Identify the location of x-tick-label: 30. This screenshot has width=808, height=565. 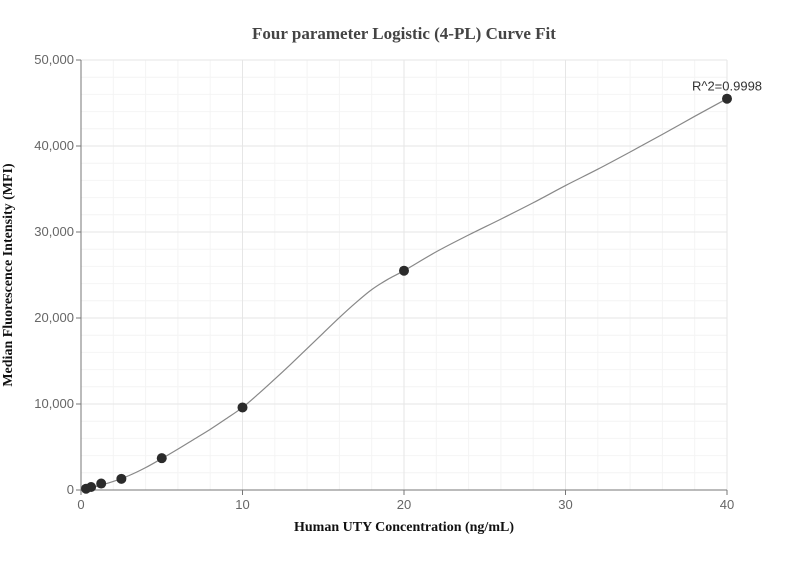
(565, 504).